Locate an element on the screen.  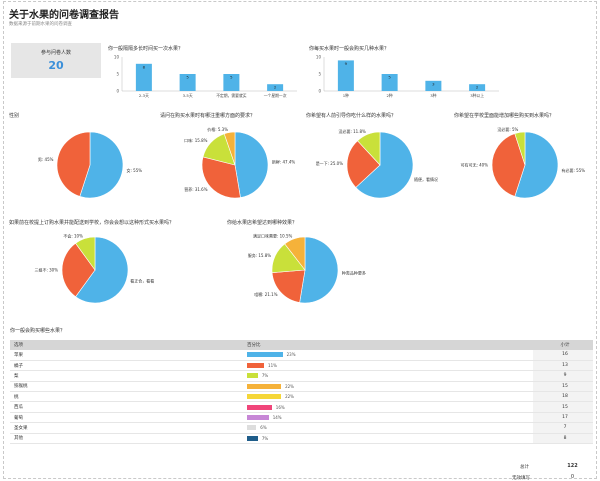
row-percent-cell: 22% is located at coordinates (388, 397).